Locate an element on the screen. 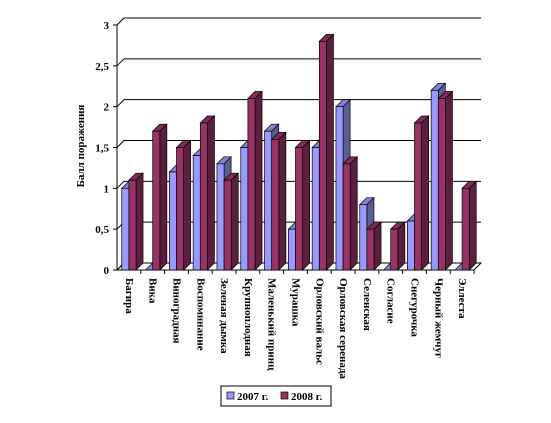 This screenshot has width=551, height=423. y-tick-label: 2 is located at coordinates (107, 108).